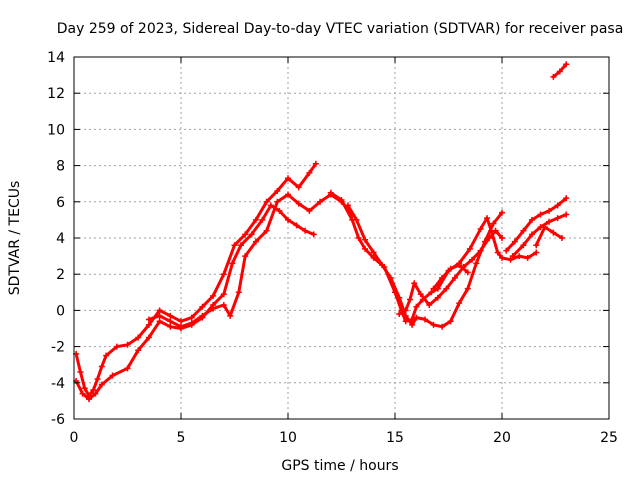 The width and height of the screenshot is (640, 480). What do you see at coordinates (288, 438) in the screenshot?
I see `x-tick-label: 10` at bounding box center [288, 438].